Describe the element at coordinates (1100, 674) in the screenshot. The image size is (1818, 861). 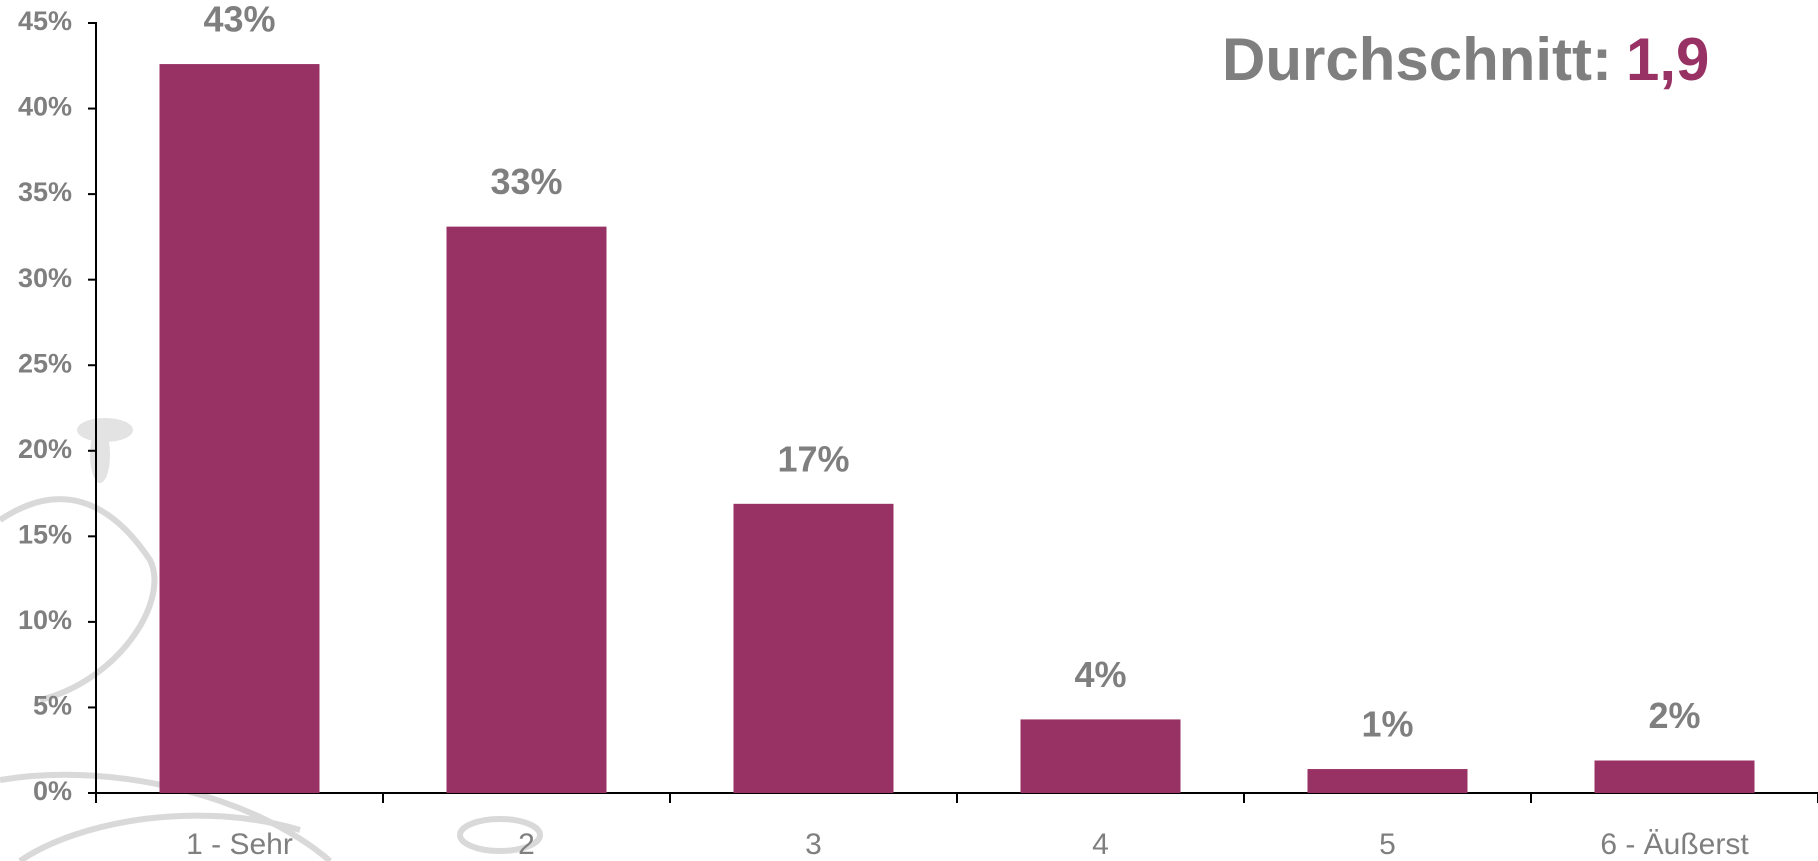
I see `value-label: 4%` at that location.